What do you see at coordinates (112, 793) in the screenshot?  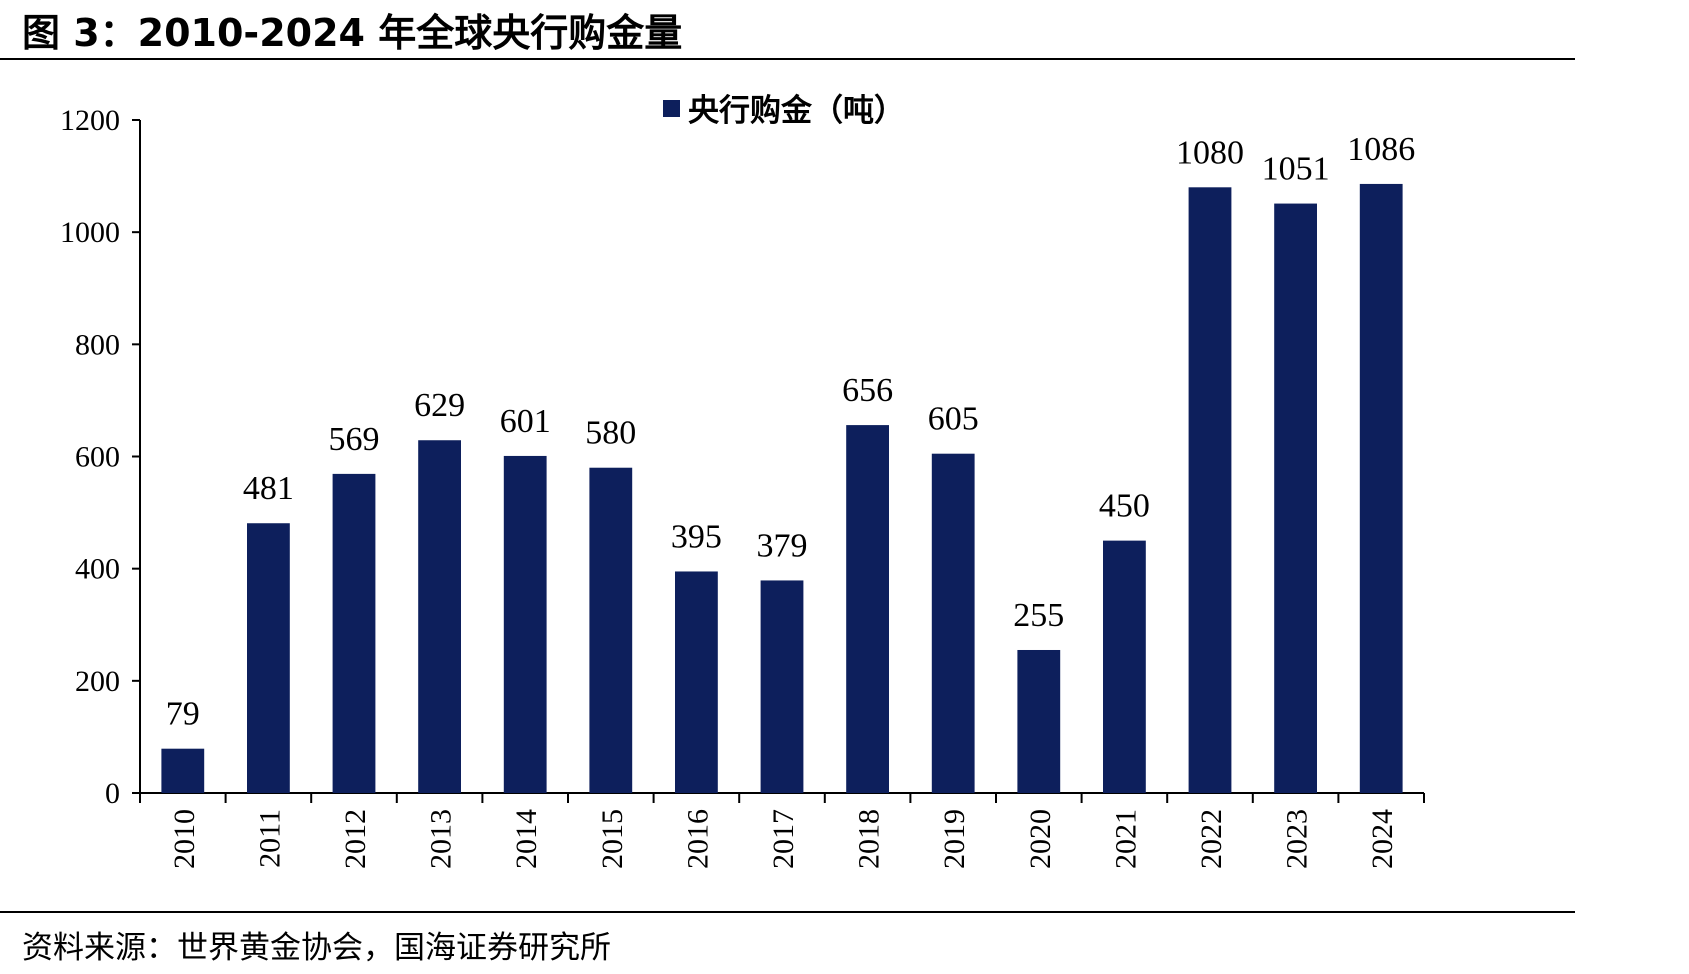 I see `y-tick-label: 0` at bounding box center [112, 793].